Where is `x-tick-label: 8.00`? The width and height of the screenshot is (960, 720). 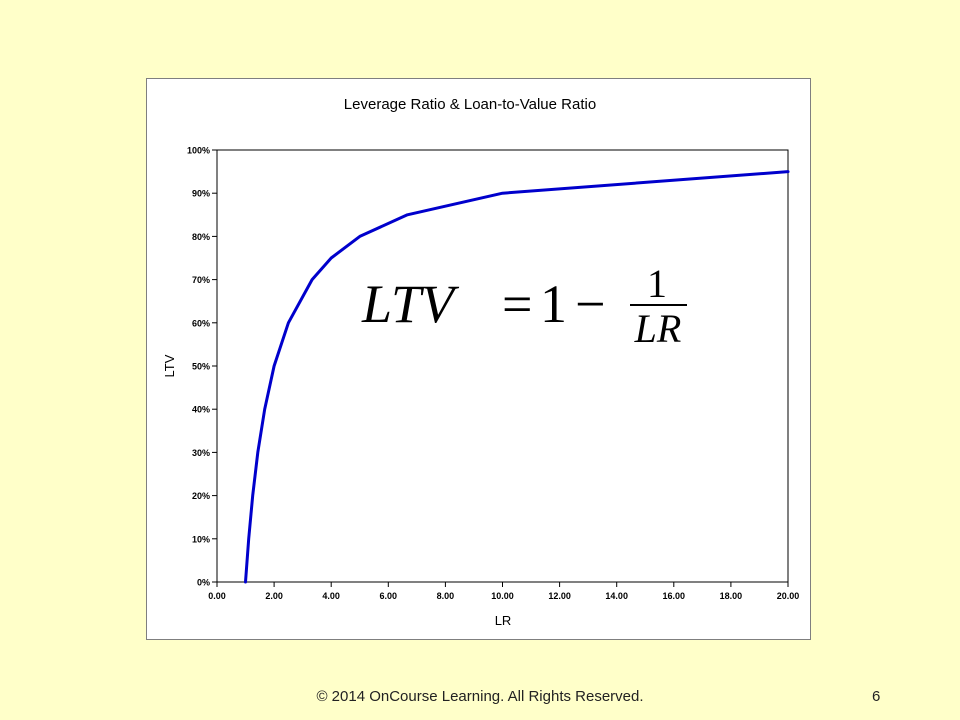
x-tick-label: 8.00 is located at coordinates (446, 596).